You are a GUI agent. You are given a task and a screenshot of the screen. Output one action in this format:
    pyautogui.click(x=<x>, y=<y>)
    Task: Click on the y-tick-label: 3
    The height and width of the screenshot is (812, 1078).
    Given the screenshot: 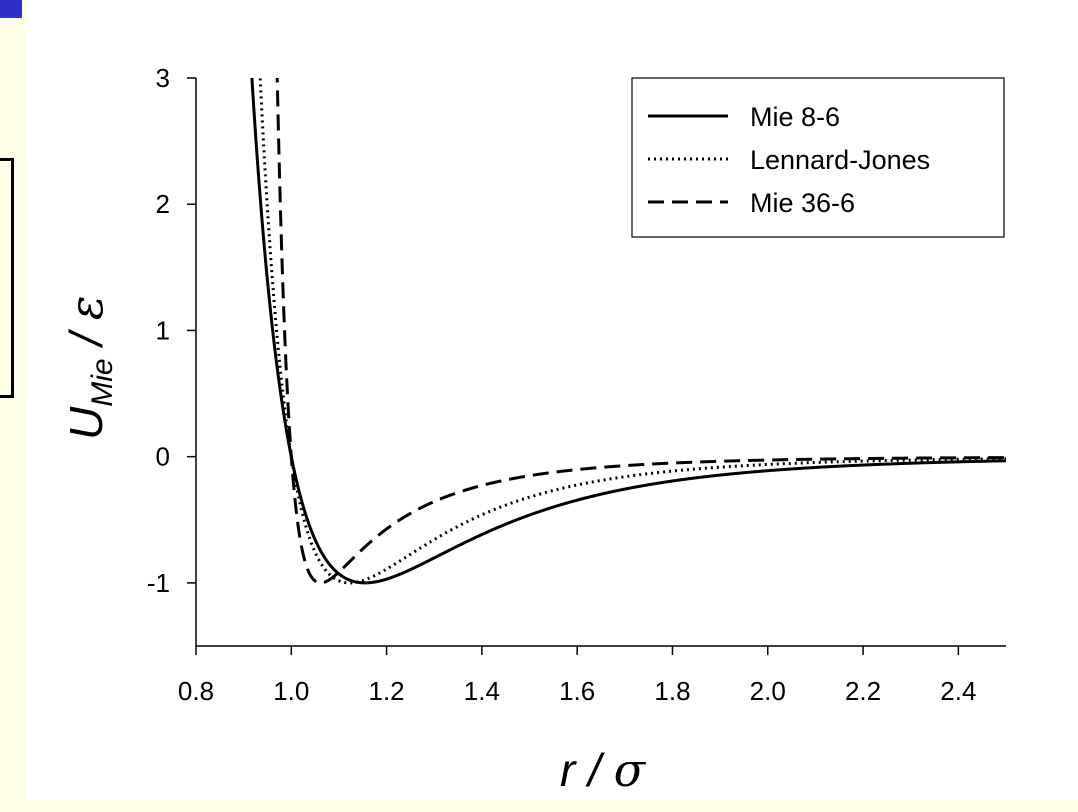 What is the action you would take?
    pyautogui.click(x=163, y=78)
    